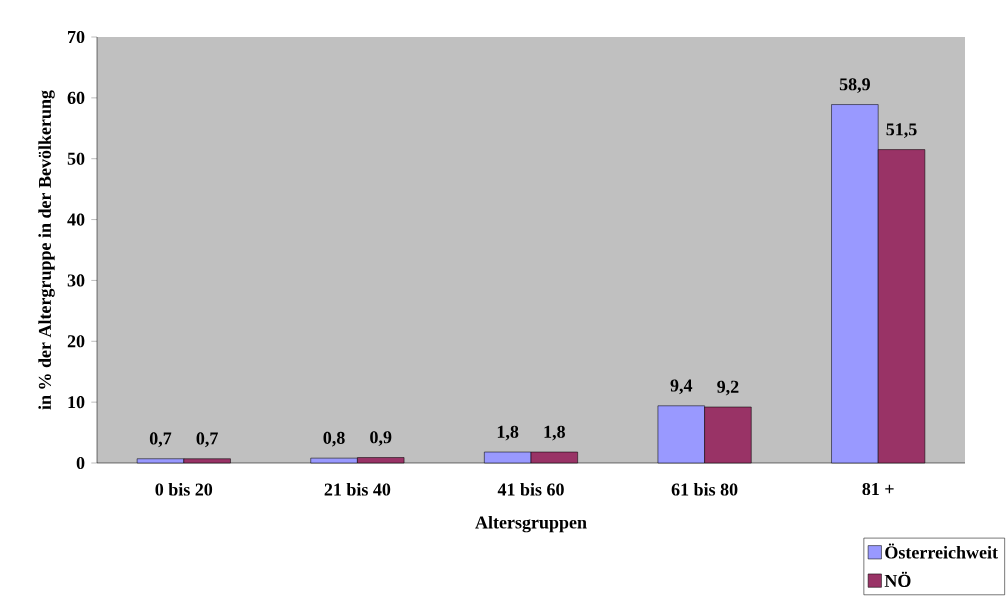 This screenshot has height=597, width=1007. What do you see at coordinates (76, 219) in the screenshot?
I see `y-tick-label: 40` at bounding box center [76, 219].